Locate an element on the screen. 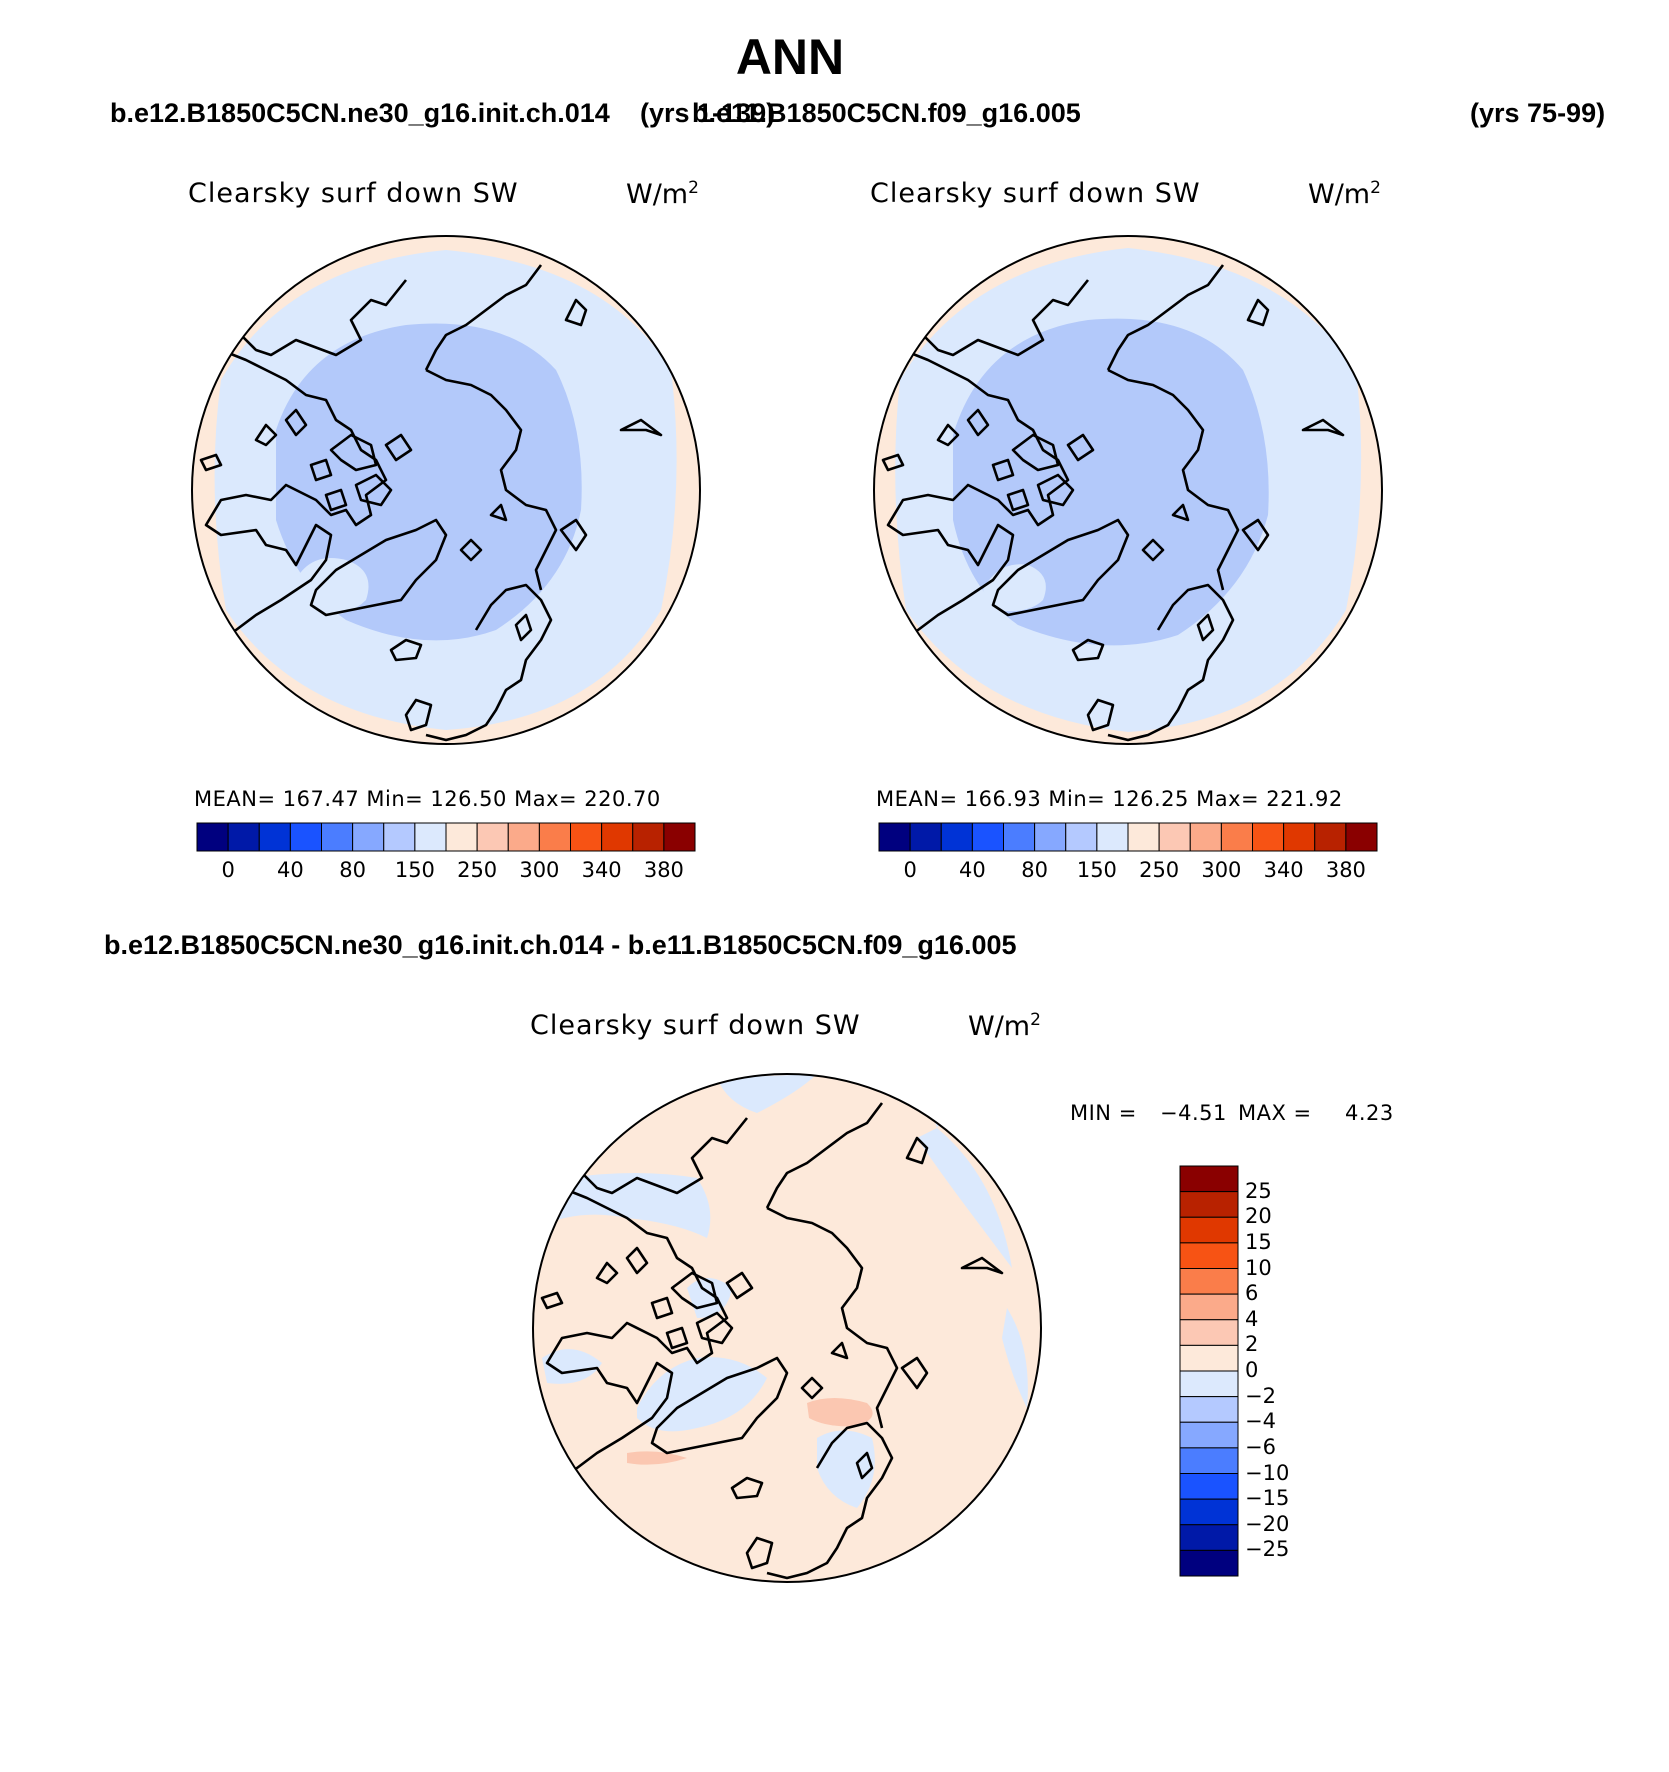  diff-colorbar-label: 10 is located at coordinates (1258, 1267).